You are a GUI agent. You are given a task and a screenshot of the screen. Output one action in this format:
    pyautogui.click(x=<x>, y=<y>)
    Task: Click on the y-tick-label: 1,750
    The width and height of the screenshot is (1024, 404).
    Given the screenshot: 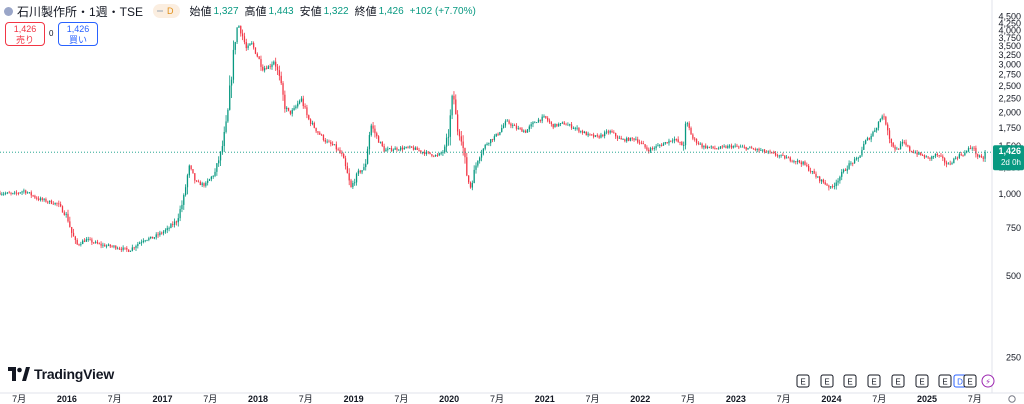 What is the action you would take?
    pyautogui.click(x=1009, y=128)
    